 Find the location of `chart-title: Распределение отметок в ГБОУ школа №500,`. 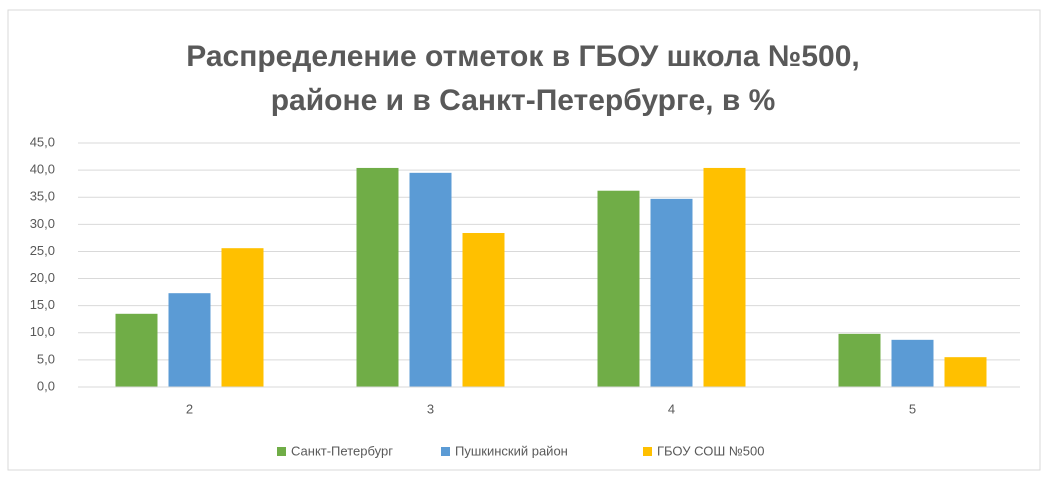

chart-title: Распределение отметок в ГБОУ школа №500, is located at coordinates (523, 56).